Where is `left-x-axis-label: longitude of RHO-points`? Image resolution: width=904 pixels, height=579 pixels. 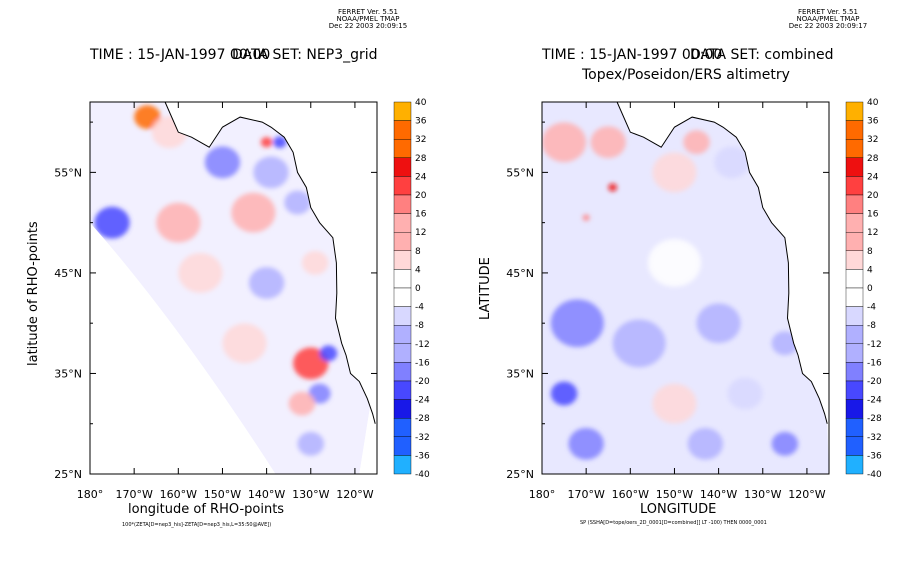
left-x-axis-label: longitude of RHO-points is located at coordinates (206, 509).